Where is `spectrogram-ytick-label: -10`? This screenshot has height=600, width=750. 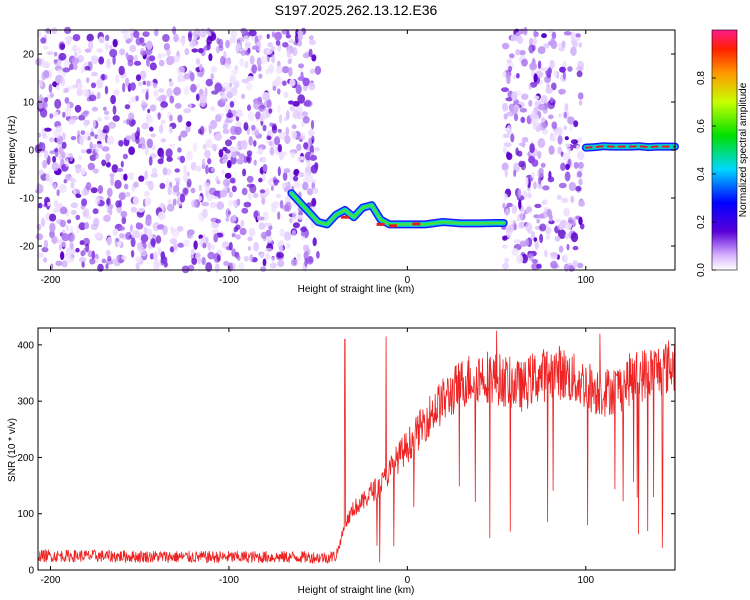 spectrogram-ytick-label: -10 is located at coordinates (27, 199).